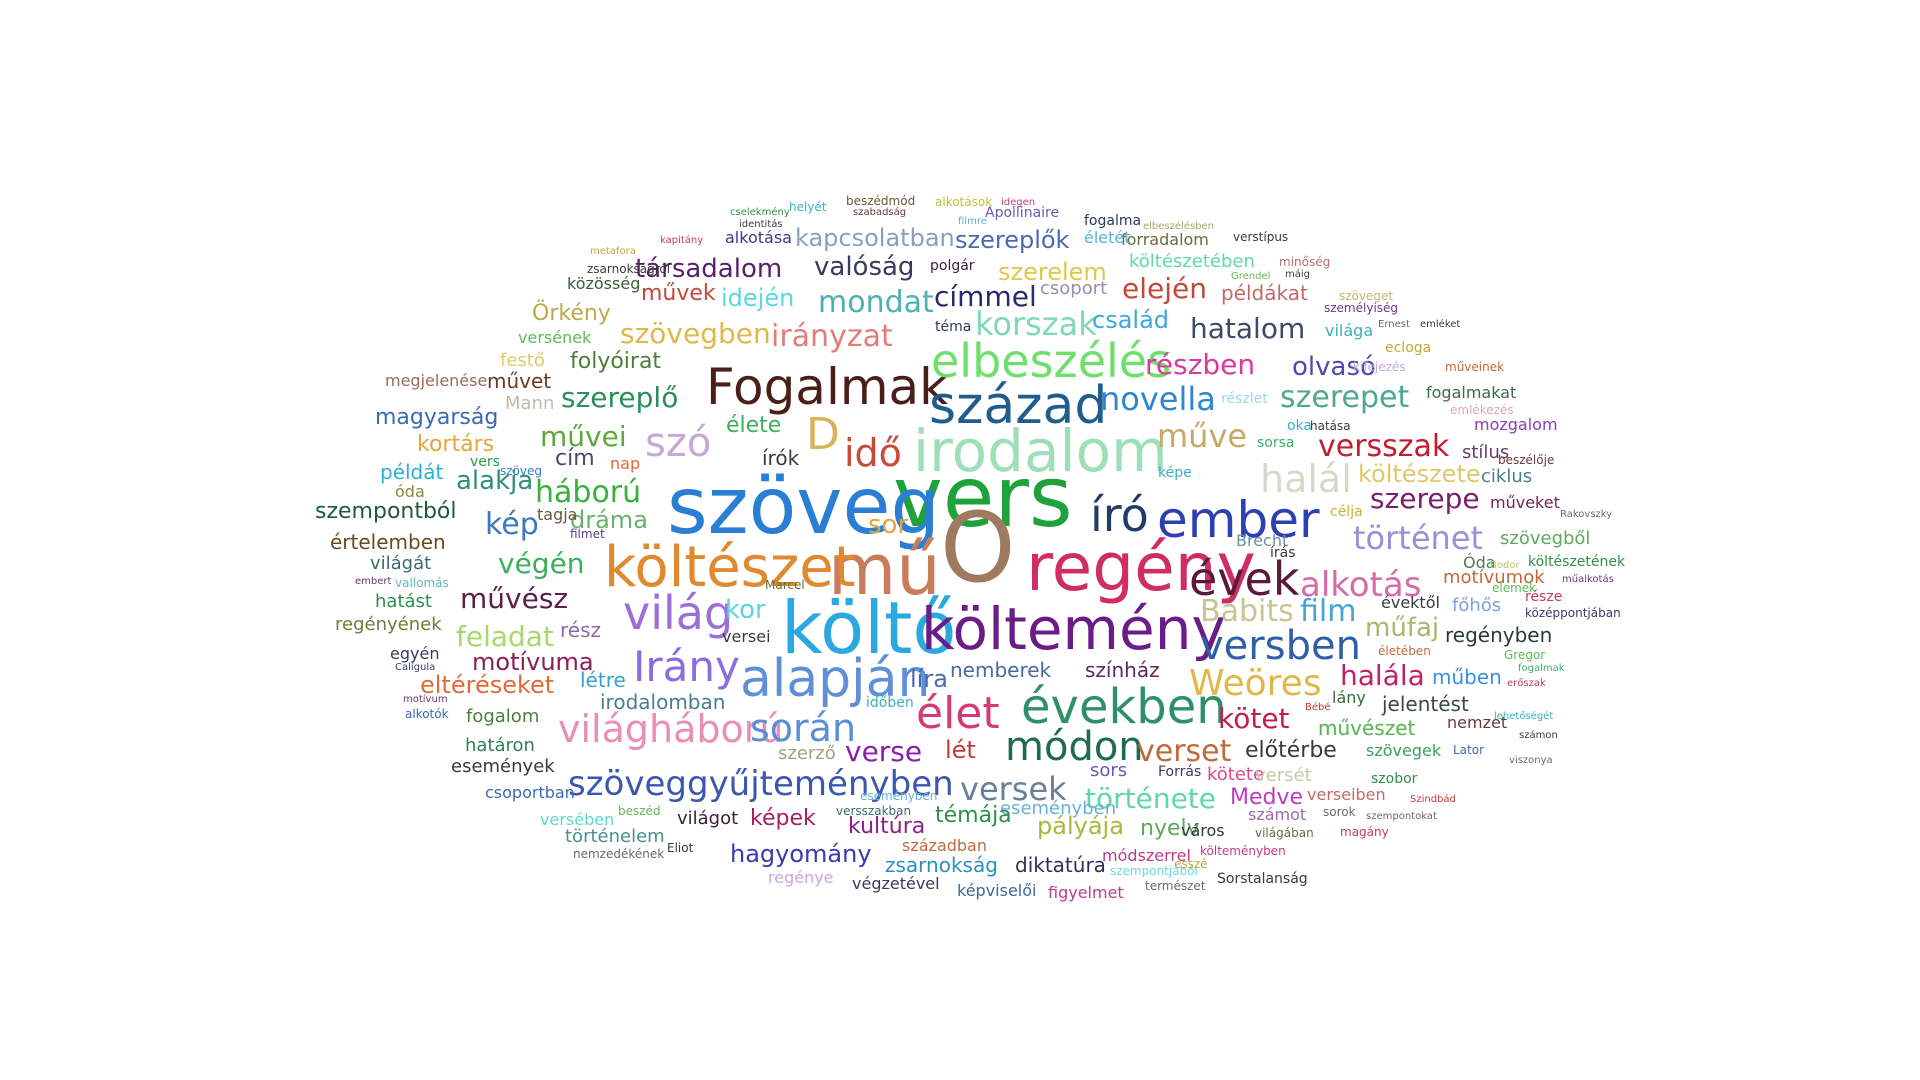 The width and height of the screenshot is (1920, 1080). Describe the element at coordinates (832, 336) in the screenshot. I see `word-cloud-word: irányzat` at that location.